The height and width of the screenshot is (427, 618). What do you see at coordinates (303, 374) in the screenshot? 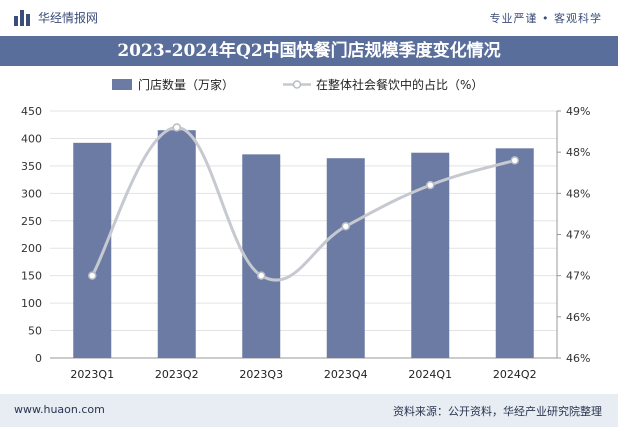
I see `x-axis-labels: 2023Q1 2023Q2 2023Q3 2023Q4 2024Q1 2024Q2` at bounding box center [303, 374].